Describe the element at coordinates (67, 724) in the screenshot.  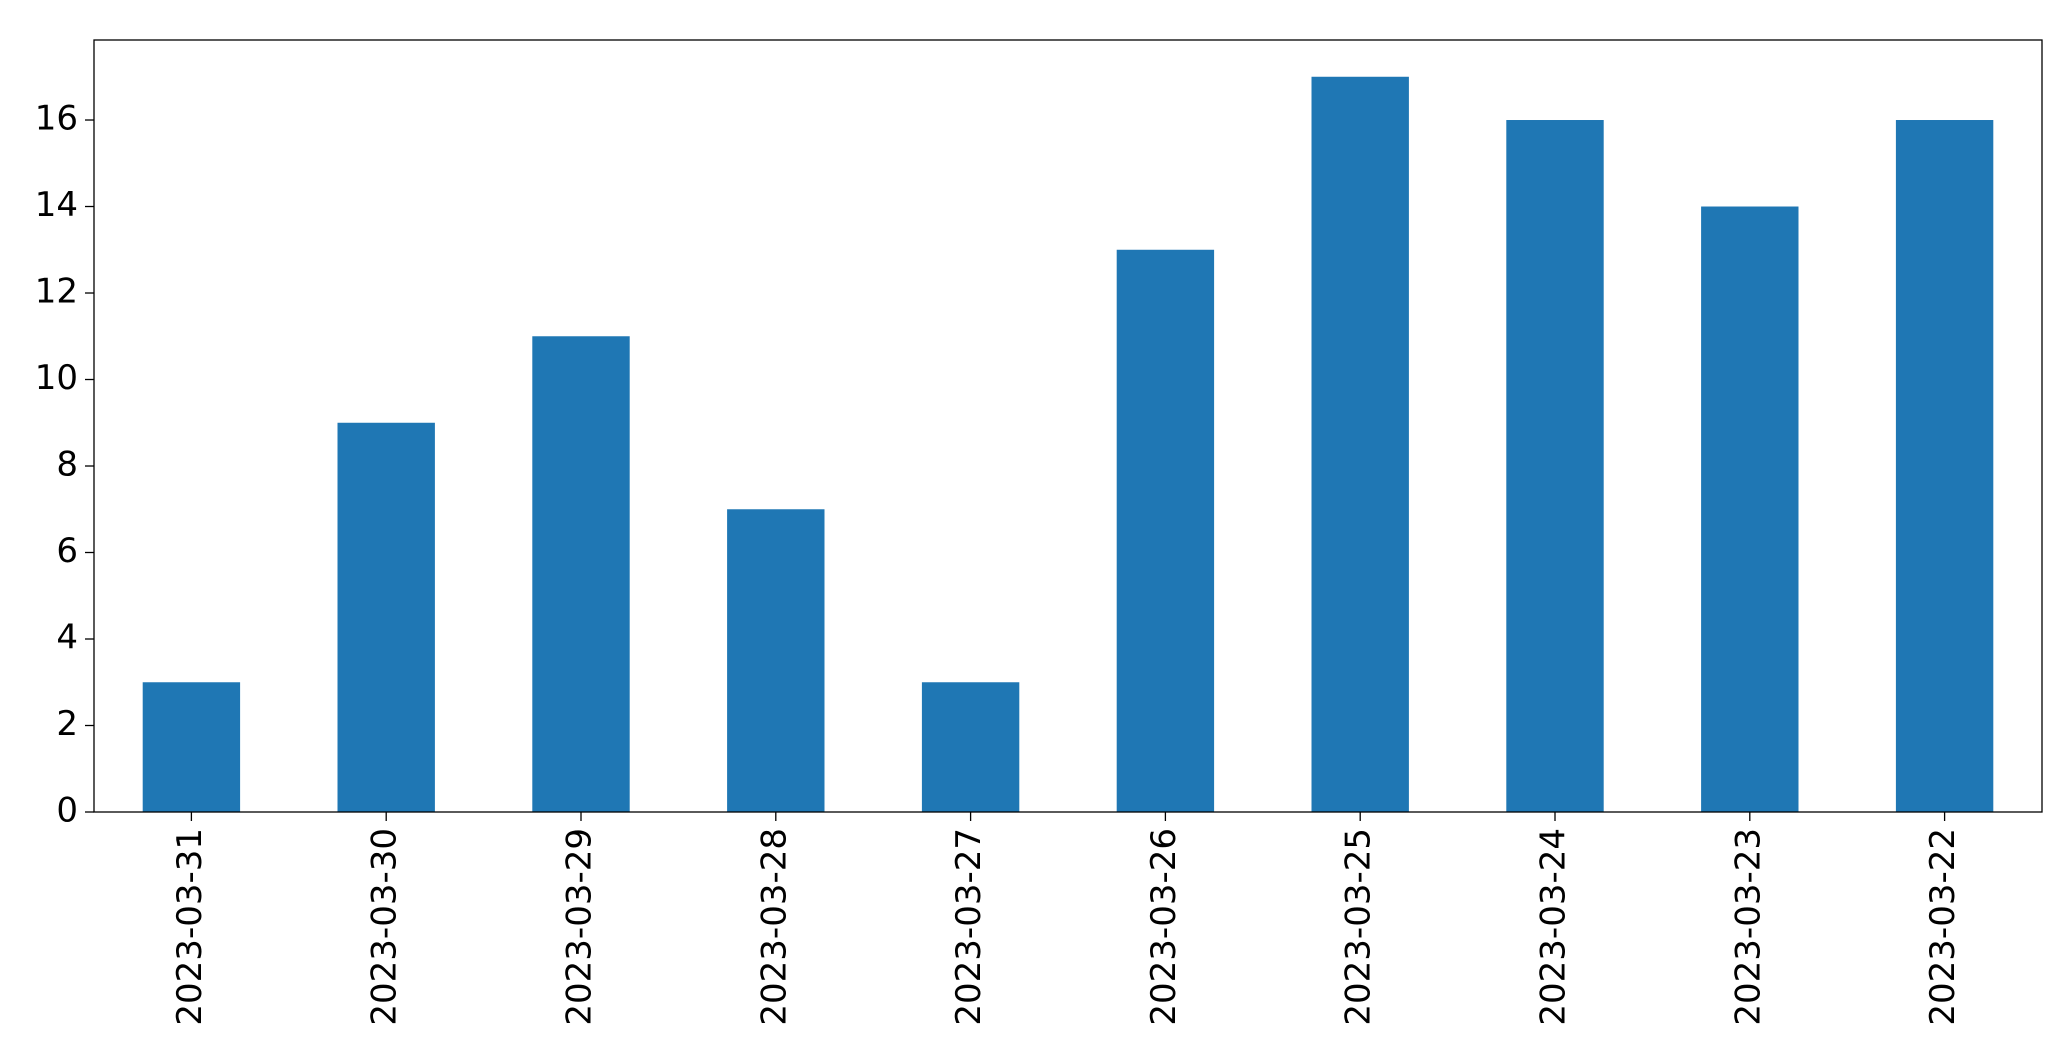
I see `y-tick-label: 2` at that location.